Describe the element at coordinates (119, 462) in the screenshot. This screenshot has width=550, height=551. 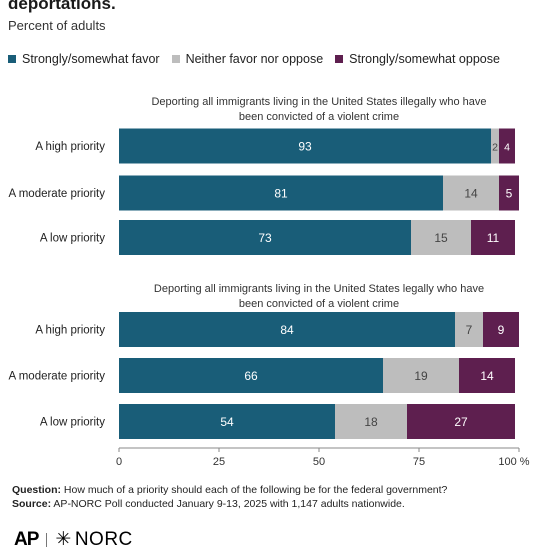
I see `x-tick-label: 0` at that location.